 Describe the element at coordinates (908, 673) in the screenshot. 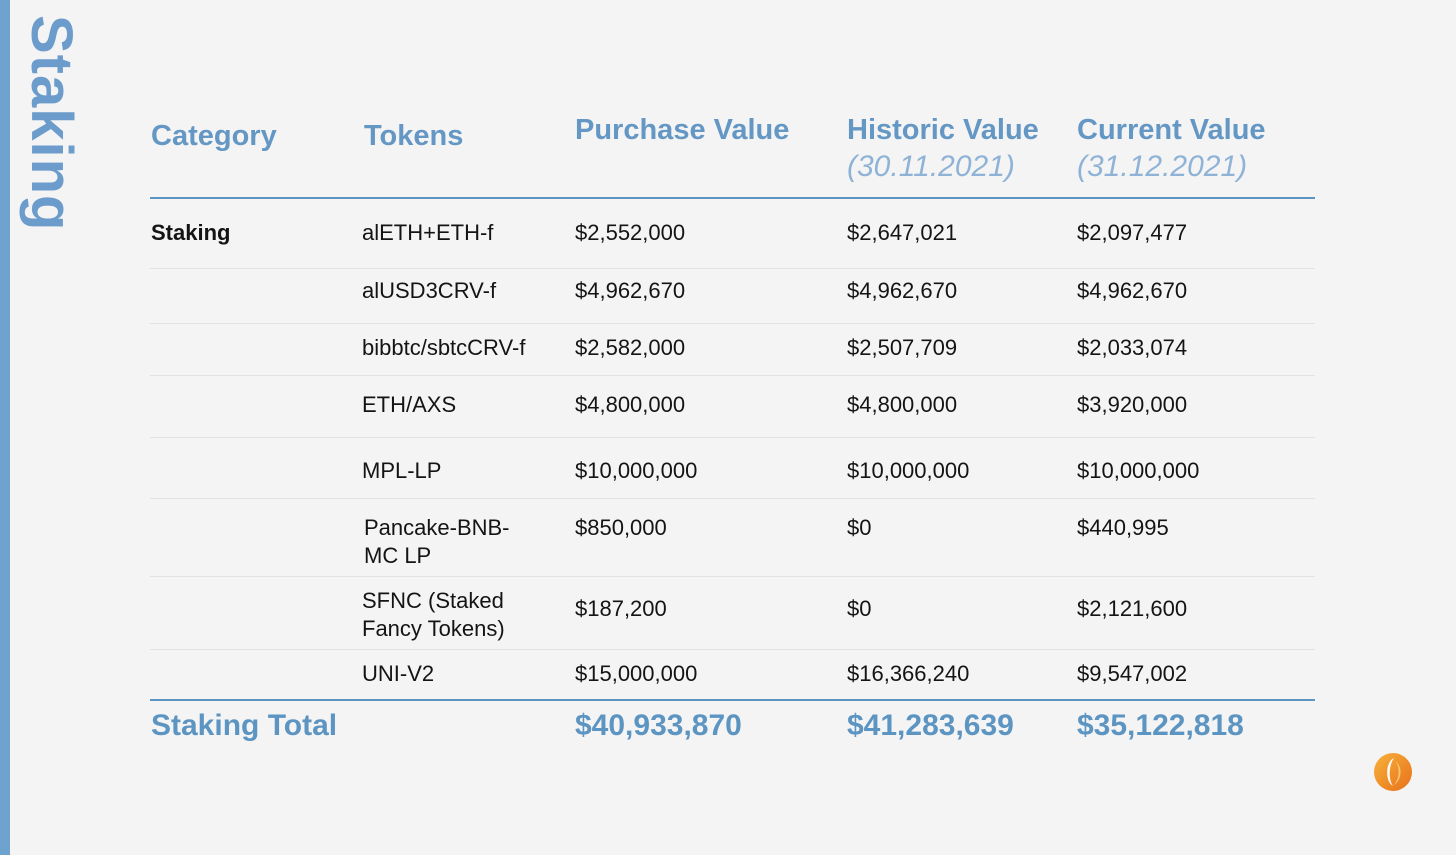

I see `row-historic-value: $16,366,240` at that location.